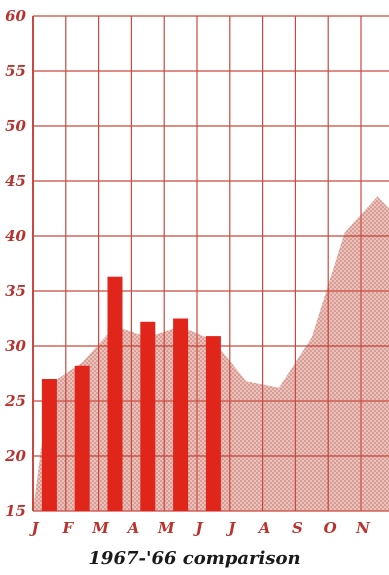  What do you see at coordinates (330, 528) in the screenshot?
I see `x-tick-label: O` at bounding box center [330, 528].